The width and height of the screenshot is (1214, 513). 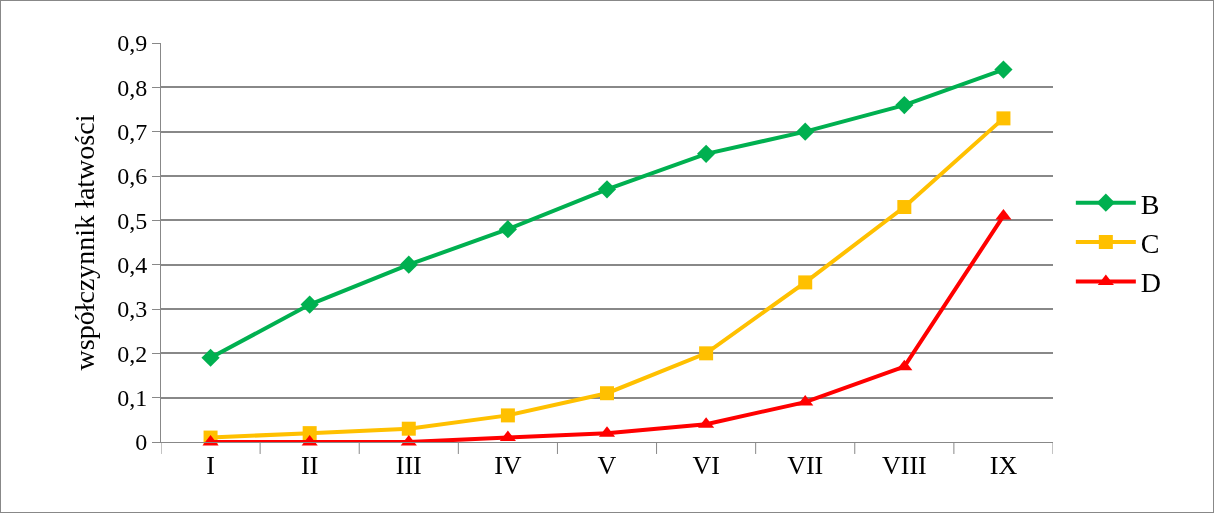 What do you see at coordinates (132, 353) in the screenshot?
I see `y-tick-label: 0,2` at bounding box center [132, 353].